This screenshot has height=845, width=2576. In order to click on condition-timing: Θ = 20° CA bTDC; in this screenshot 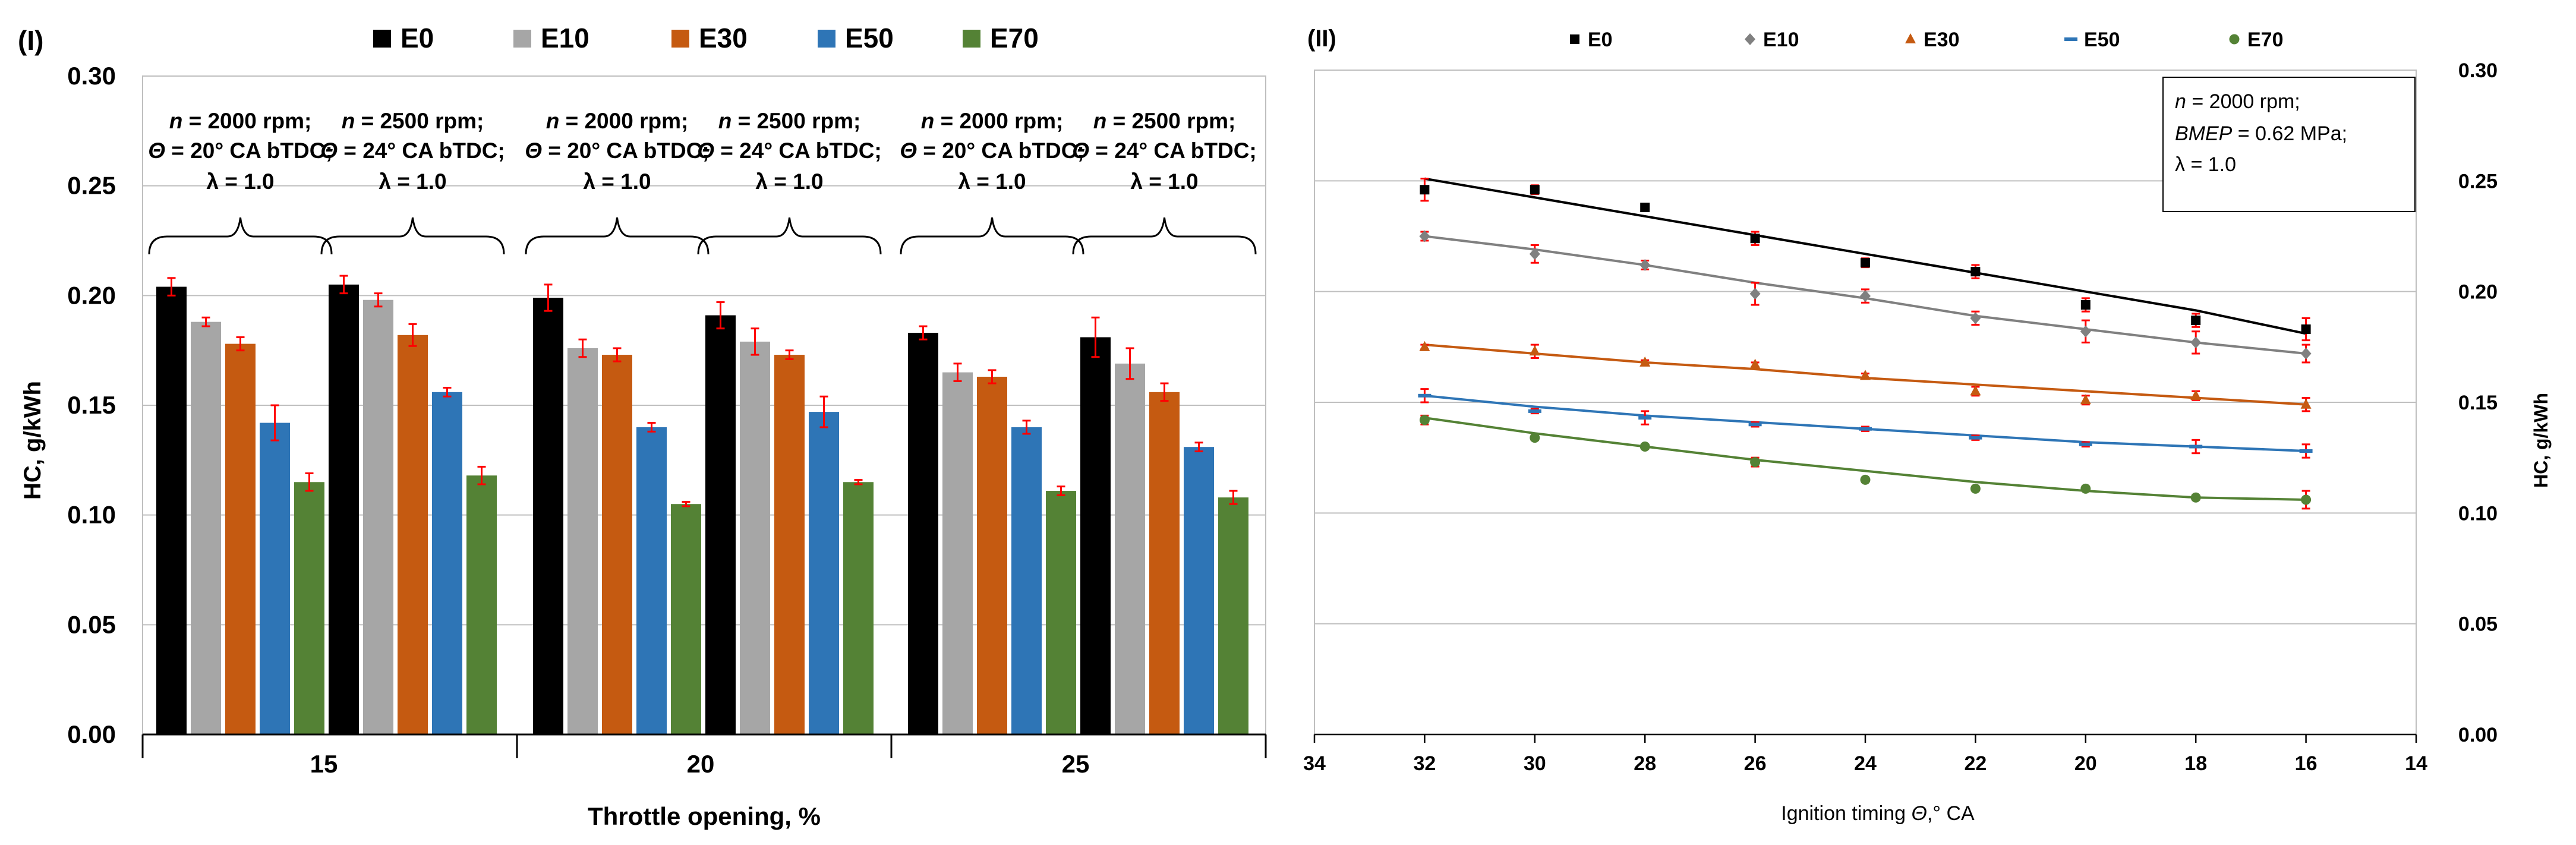, I will do `click(617, 151)`.